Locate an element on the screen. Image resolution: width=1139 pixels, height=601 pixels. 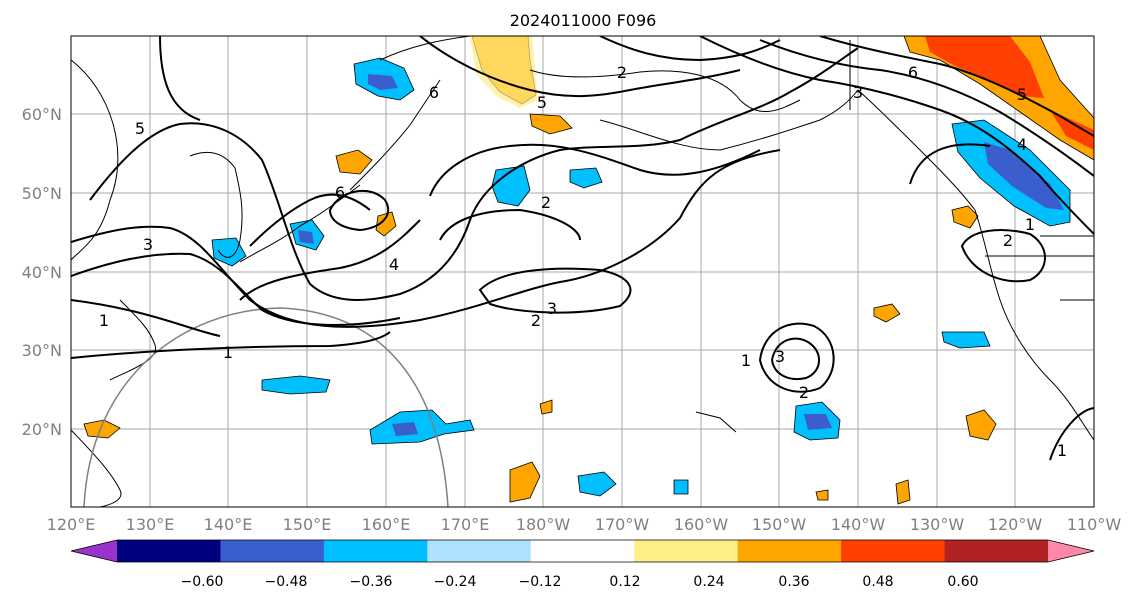
colorbar-tick-label: −0.24 is located at coordinates (455, 582).